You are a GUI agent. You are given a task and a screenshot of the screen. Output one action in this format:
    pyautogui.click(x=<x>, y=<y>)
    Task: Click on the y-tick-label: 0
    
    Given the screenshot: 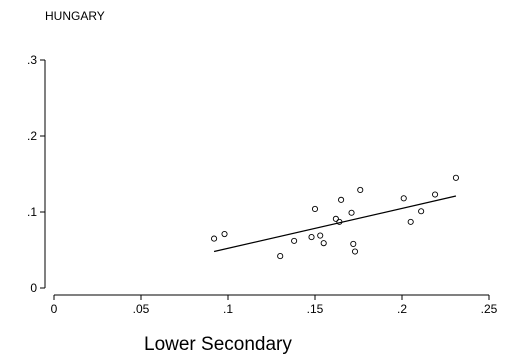 What is the action you would take?
    pyautogui.click(x=33, y=288)
    